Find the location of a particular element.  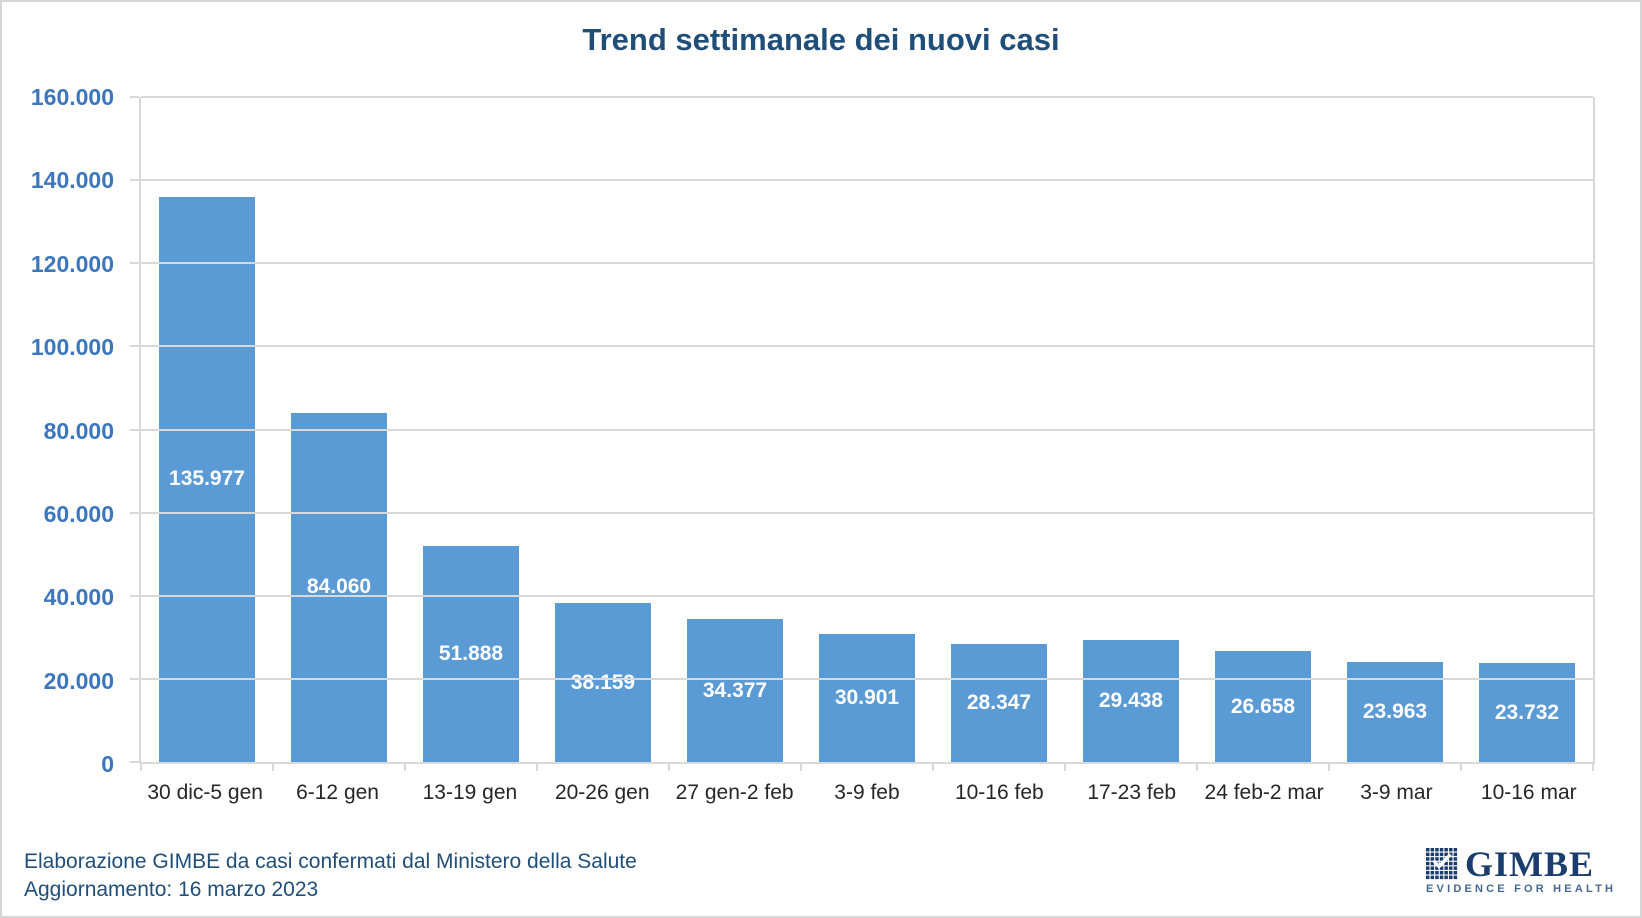

bar: 51.888 is located at coordinates (471, 654).